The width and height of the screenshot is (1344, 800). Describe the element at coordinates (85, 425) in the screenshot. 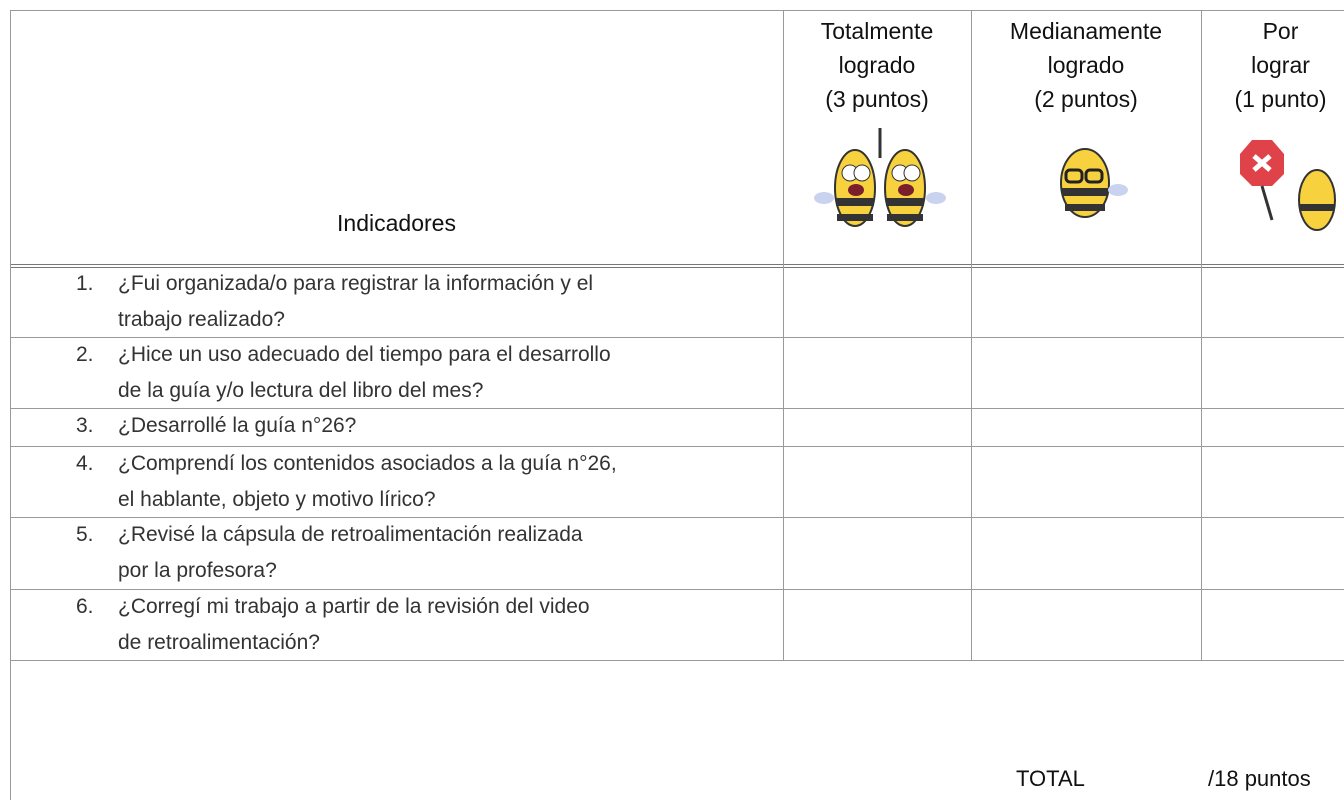

I see `row-number: 3.` at that location.